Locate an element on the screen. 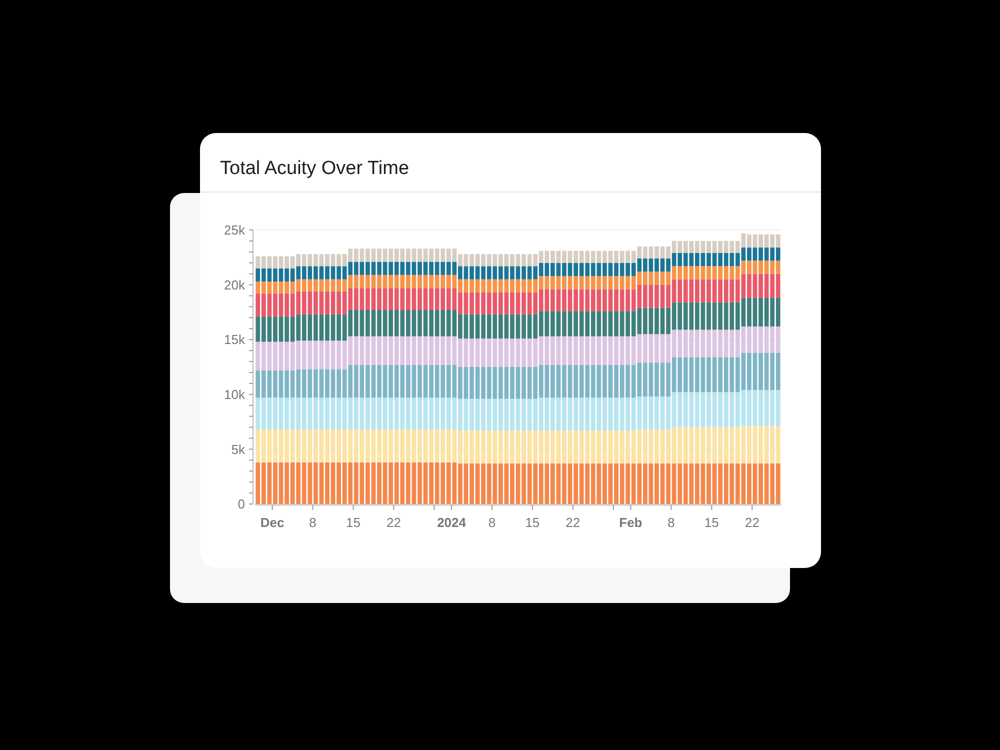 The height and width of the screenshot is (750, 1000). y-tick-label: 15k is located at coordinates (235, 340).